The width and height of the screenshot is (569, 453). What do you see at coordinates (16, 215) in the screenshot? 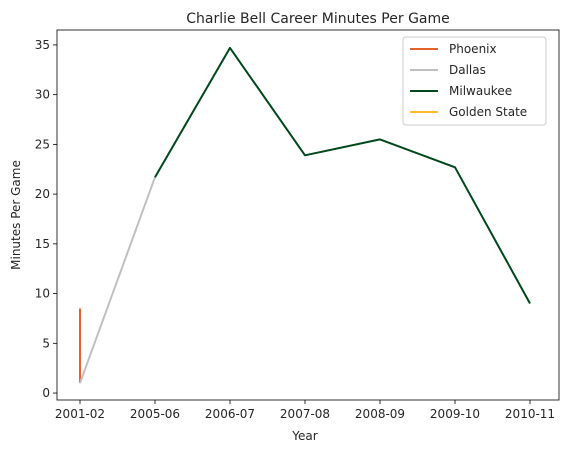
I see `y-axis-label: Minutes Per Game` at bounding box center [16, 215].